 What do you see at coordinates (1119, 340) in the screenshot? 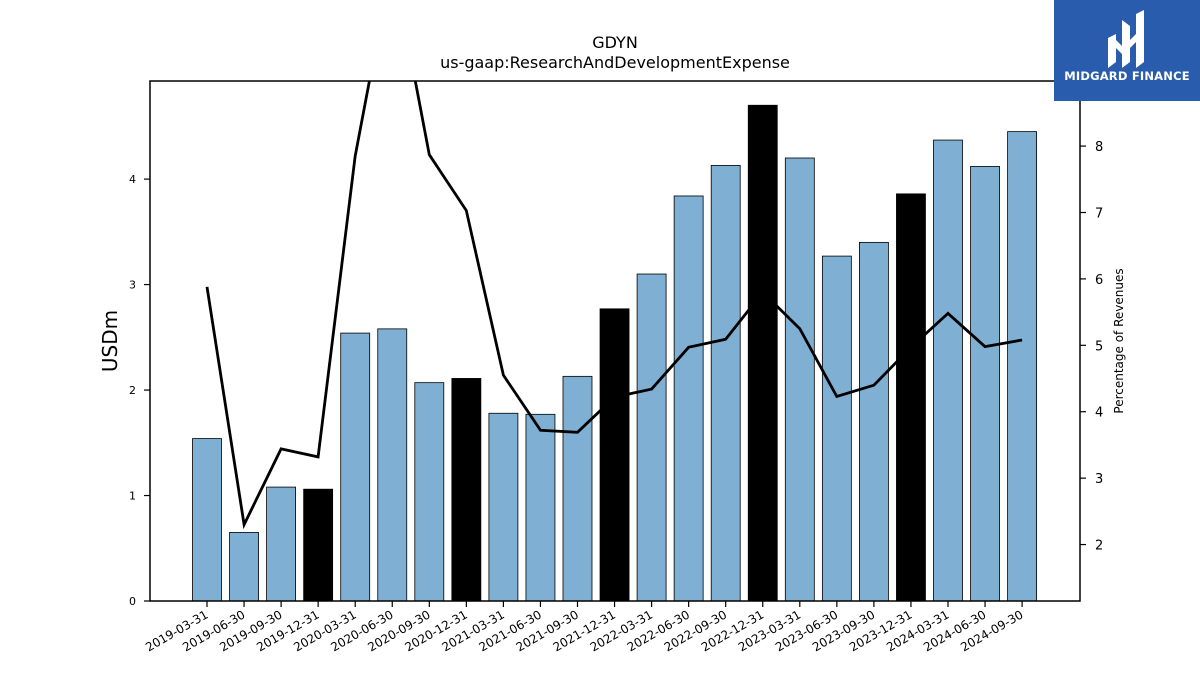
I see `y2-axis-label: Percentage of Revenues` at bounding box center [1119, 340].